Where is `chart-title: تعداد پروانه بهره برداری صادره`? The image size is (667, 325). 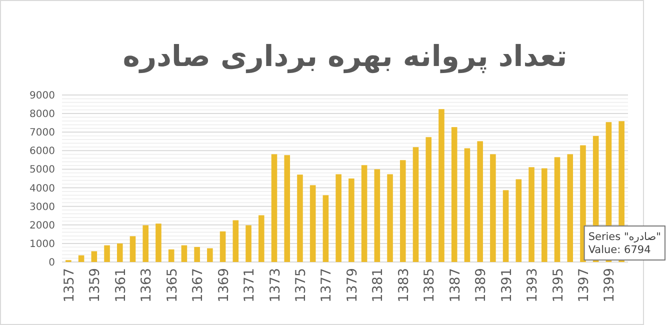
chart-title: تعداد پروانه بهره برداری صادره is located at coordinates (345, 56).